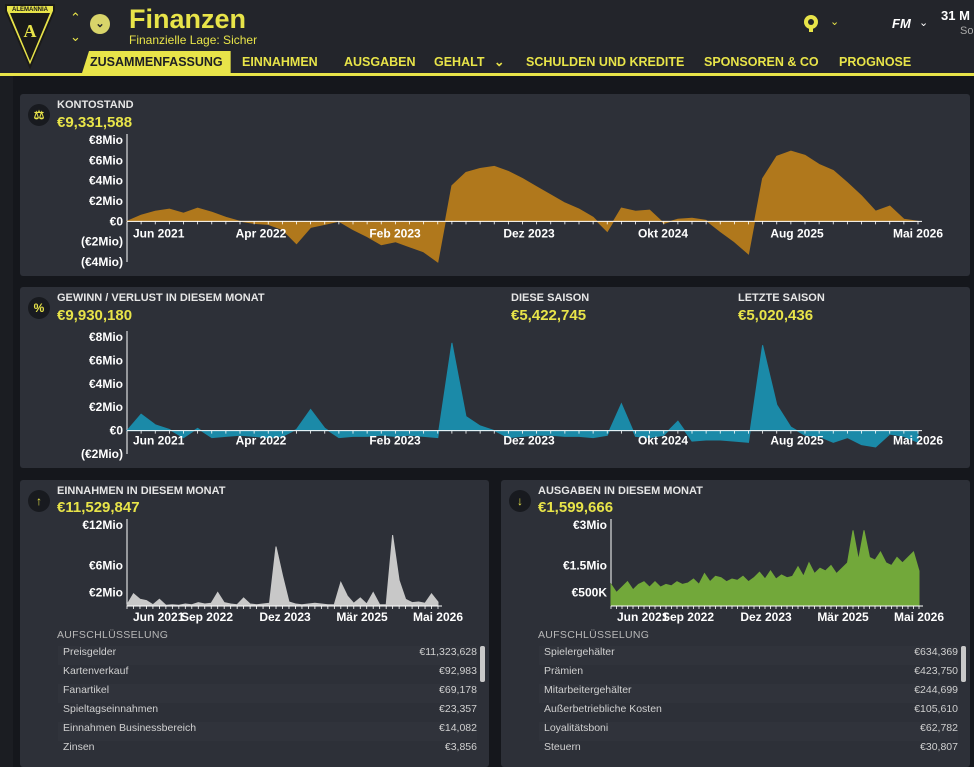 The width and height of the screenshot is (974, 767). Describe the element at coordinates (751, 747) in the screenshot. I see `list-item: Steuern €30,807` at that location.